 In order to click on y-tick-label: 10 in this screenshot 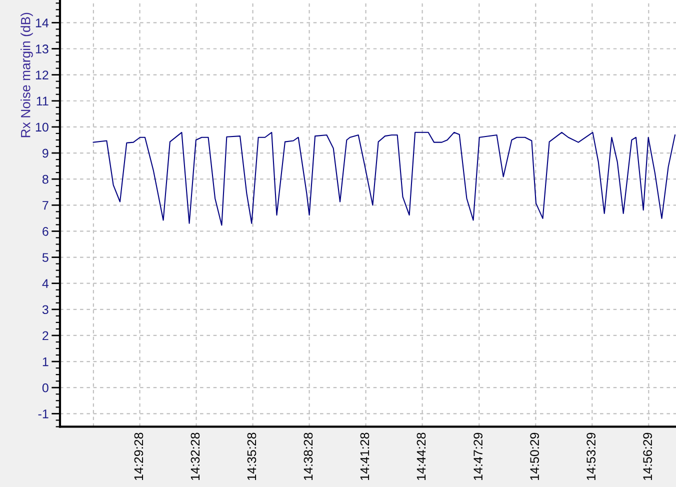, I will do `click(42, 127)`.